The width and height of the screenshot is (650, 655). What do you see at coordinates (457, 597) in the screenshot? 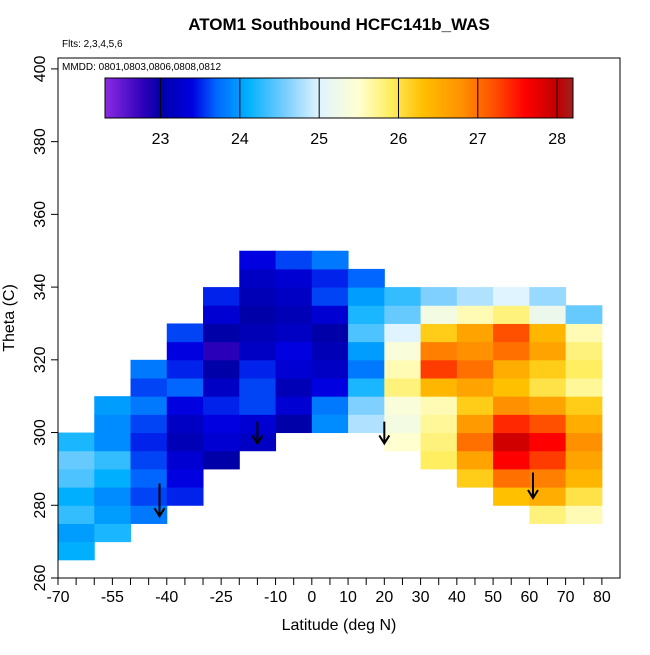
I see `x-tick-label: 40` at bounding box center [457, 597].